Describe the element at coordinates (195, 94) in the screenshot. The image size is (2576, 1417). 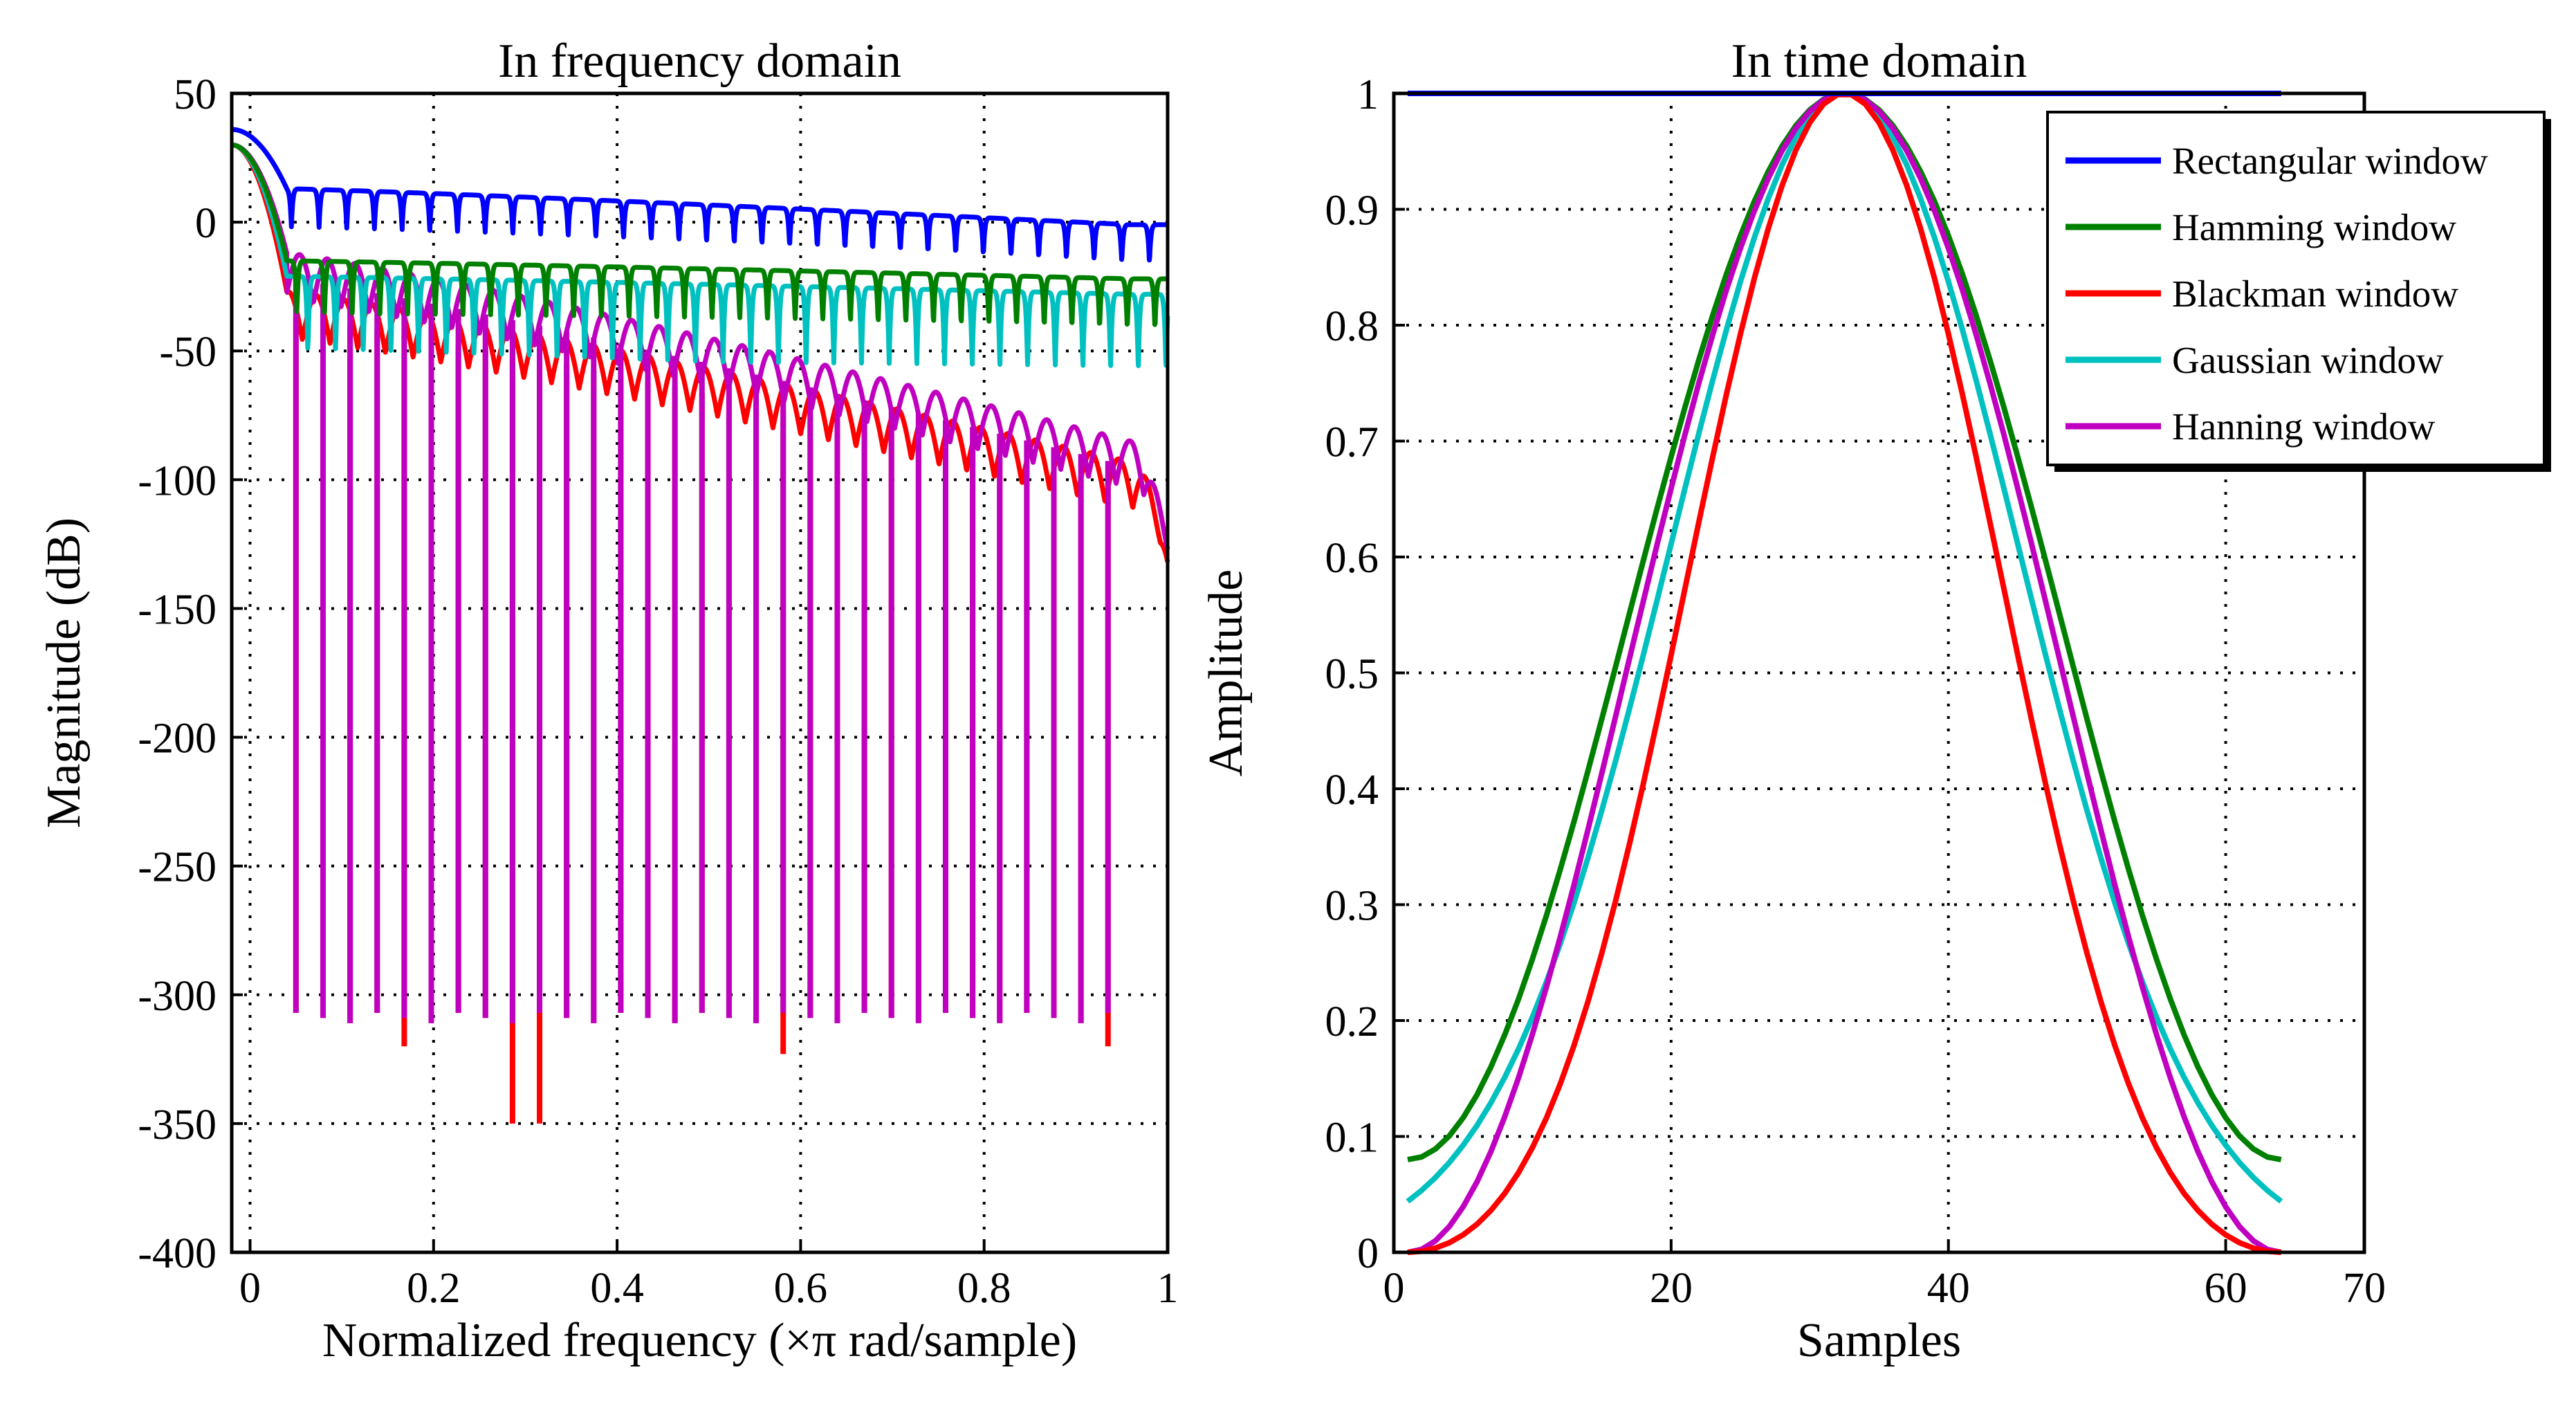
I see `y-tick-label: 50` at that location.